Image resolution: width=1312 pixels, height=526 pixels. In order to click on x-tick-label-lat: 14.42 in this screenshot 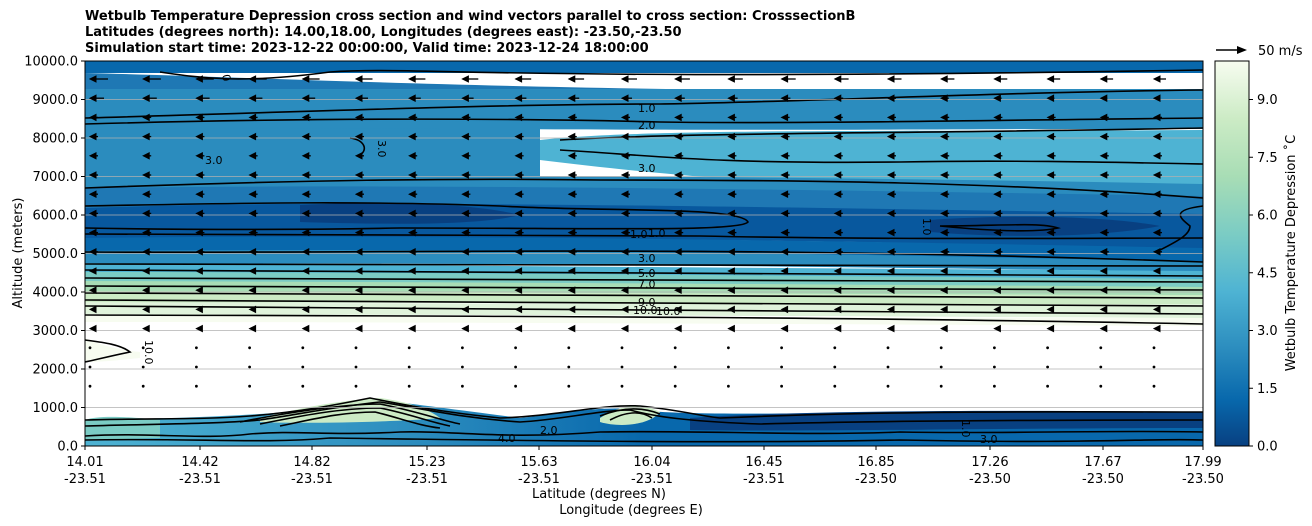, I will do `click(199, 462)`.